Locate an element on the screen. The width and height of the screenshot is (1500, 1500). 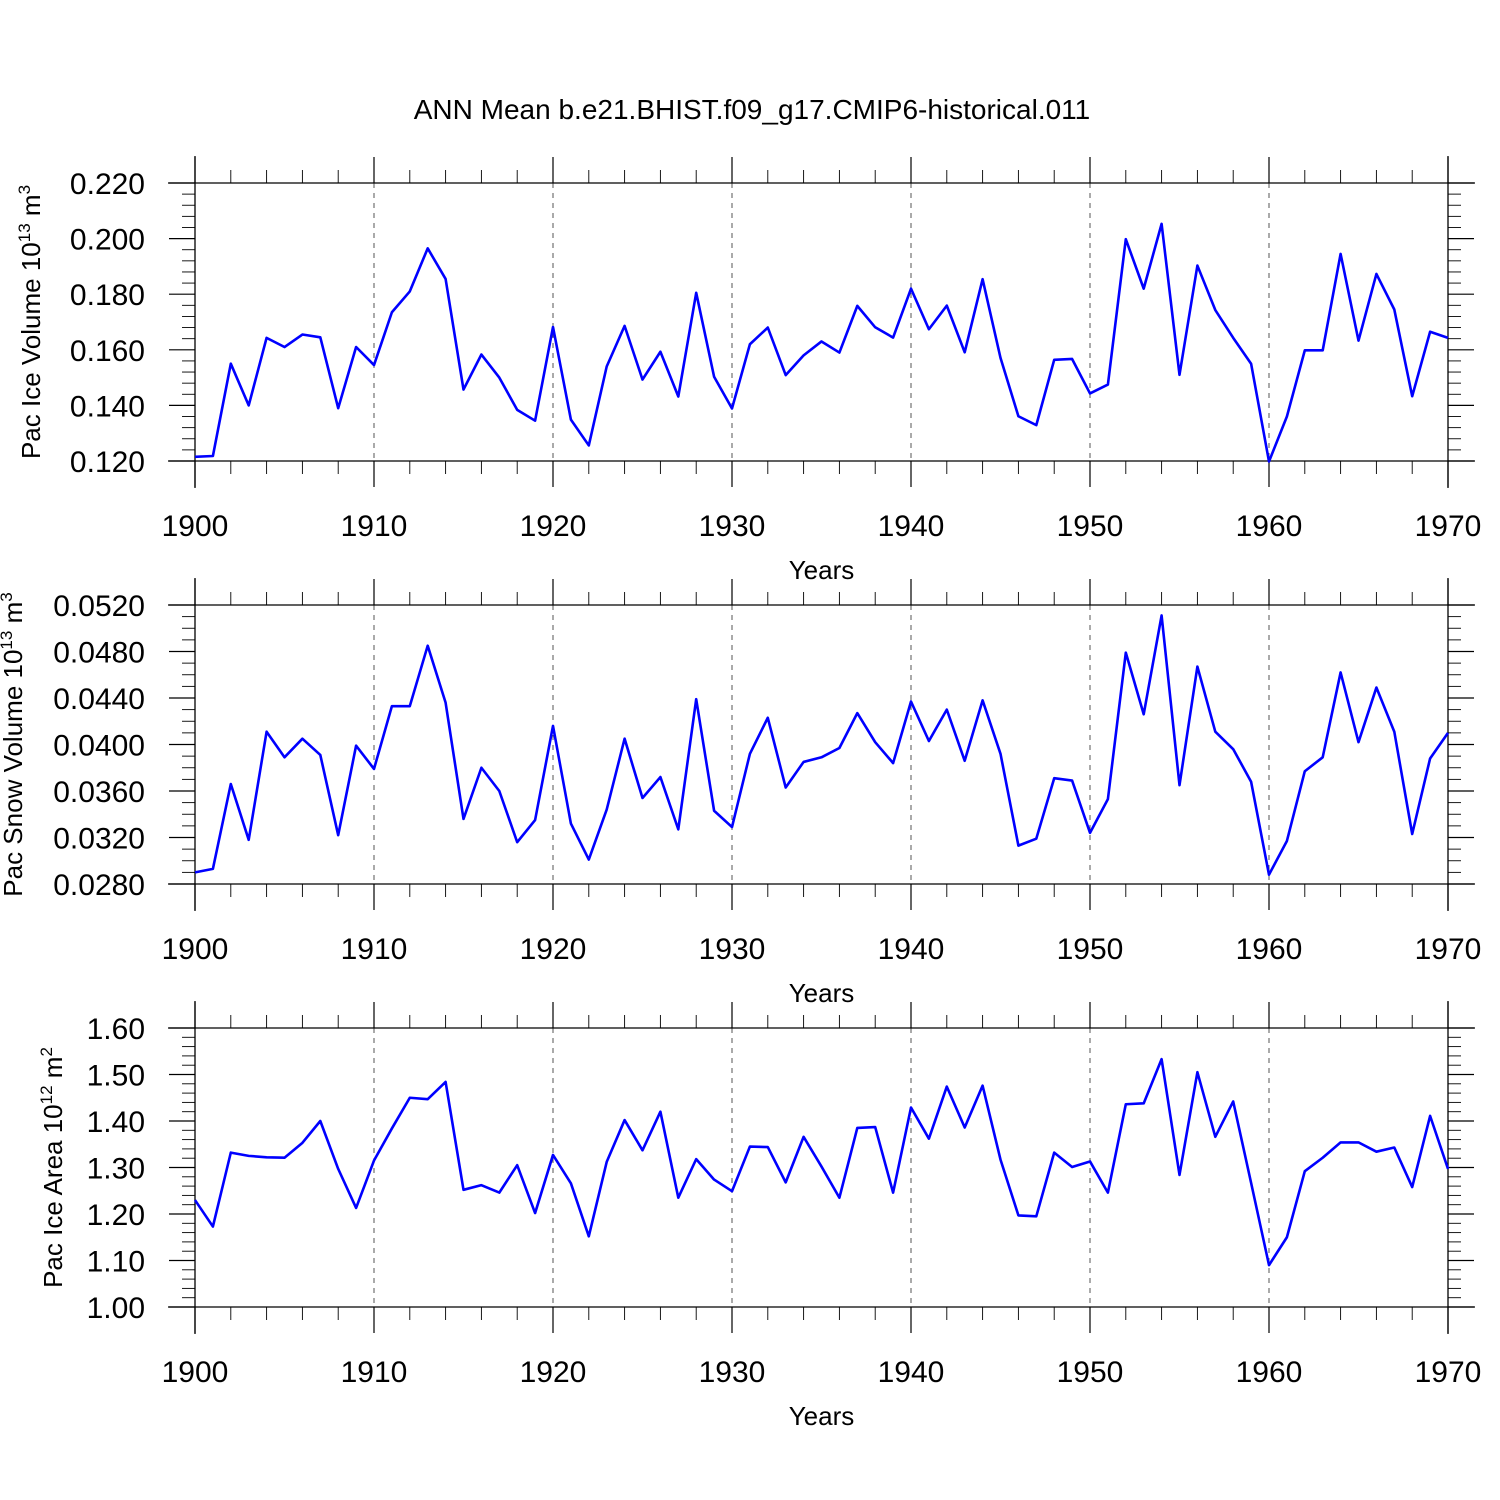
y-tick-label: 0.0400 is located at coordinates (99, 746).